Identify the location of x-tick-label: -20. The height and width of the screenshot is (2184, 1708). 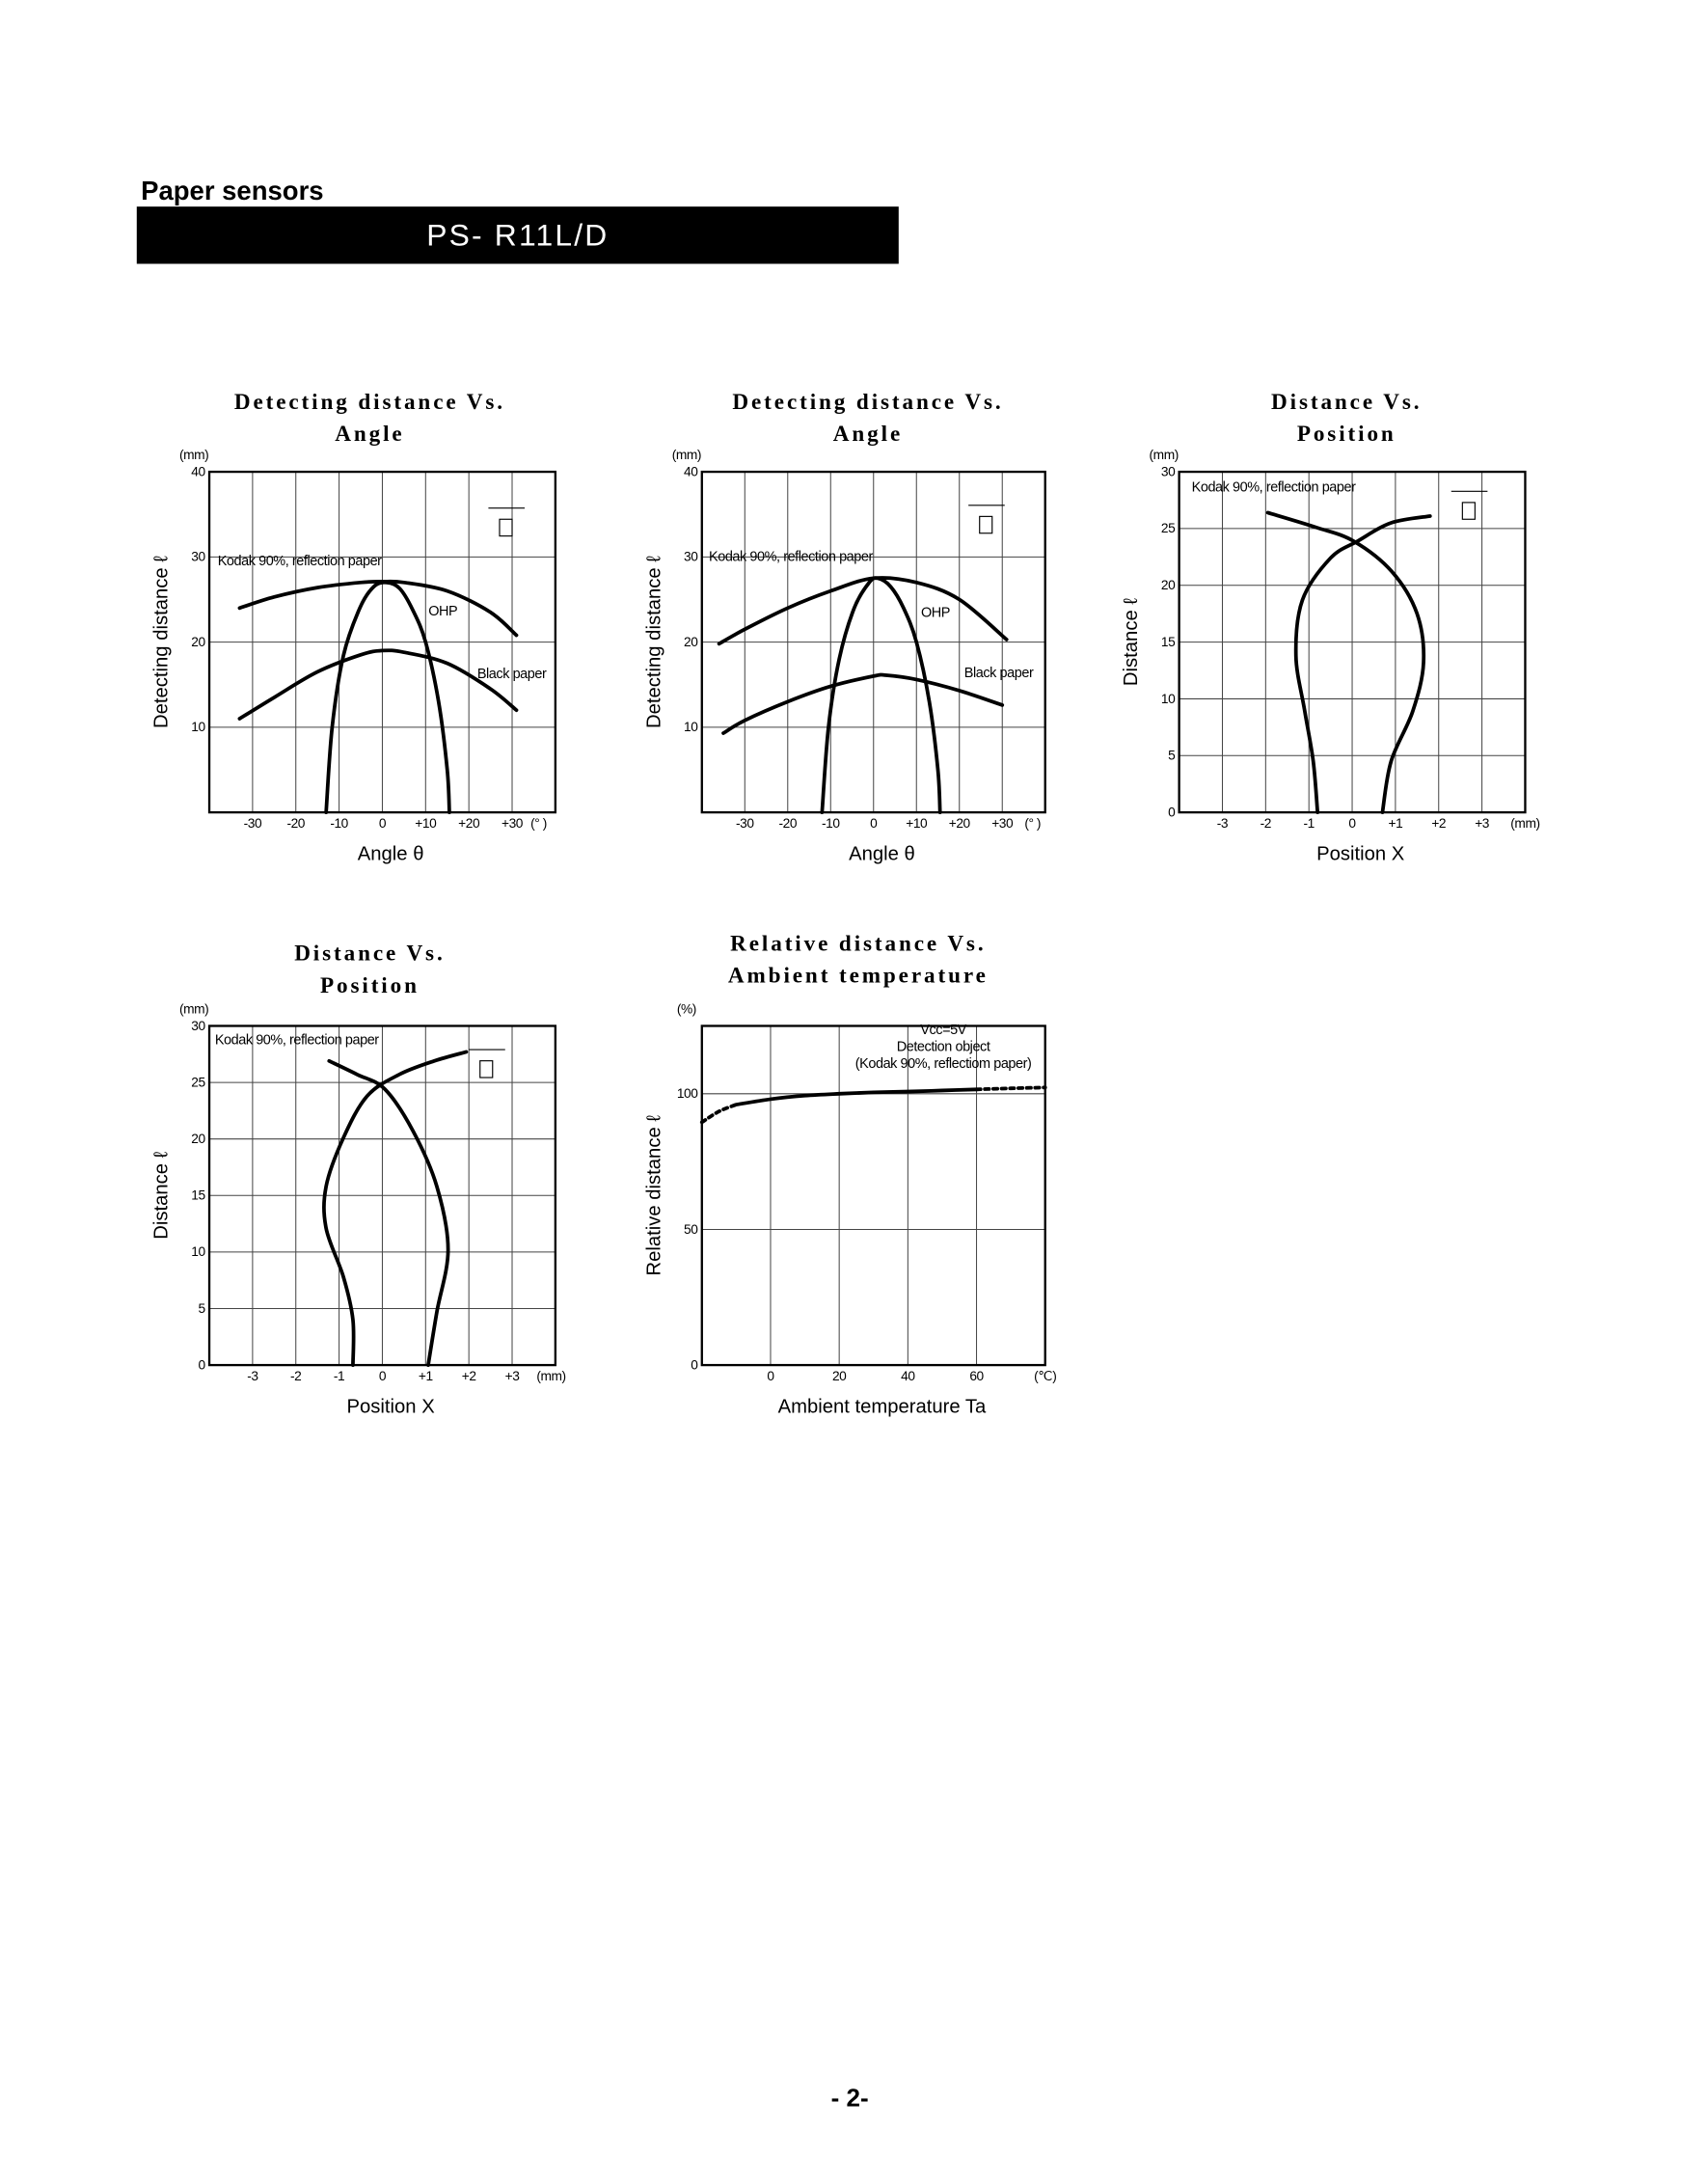
(295, 824).